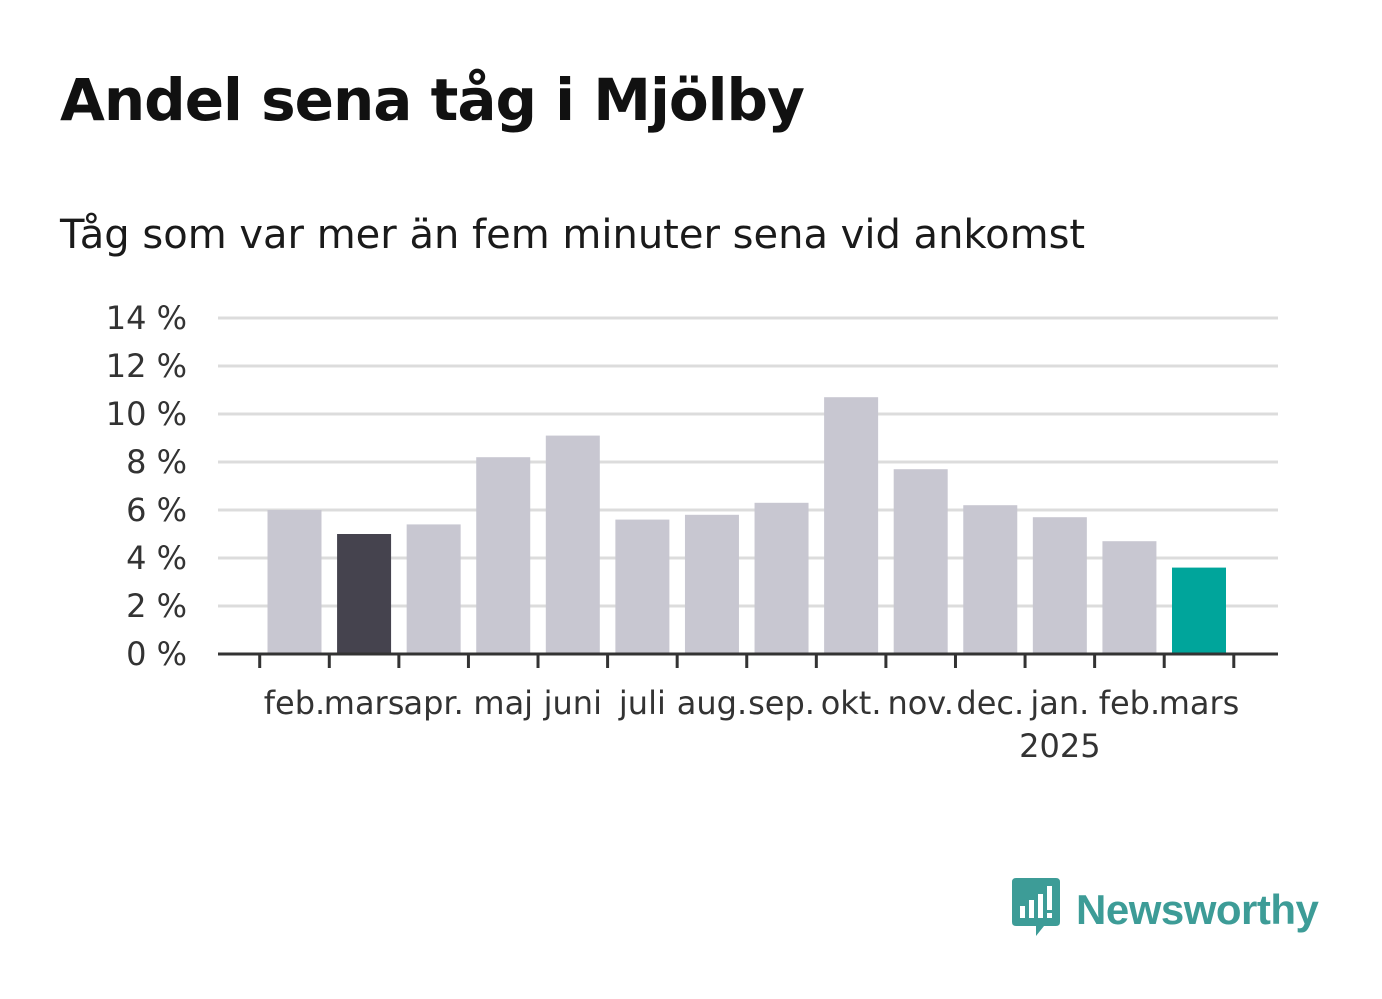 Image resolution: width=1382 pixels, height=999 pixels. Describe the element at coordinates (781, 703) in the screenshot. I see `x-tick-label: sep.` at that location.